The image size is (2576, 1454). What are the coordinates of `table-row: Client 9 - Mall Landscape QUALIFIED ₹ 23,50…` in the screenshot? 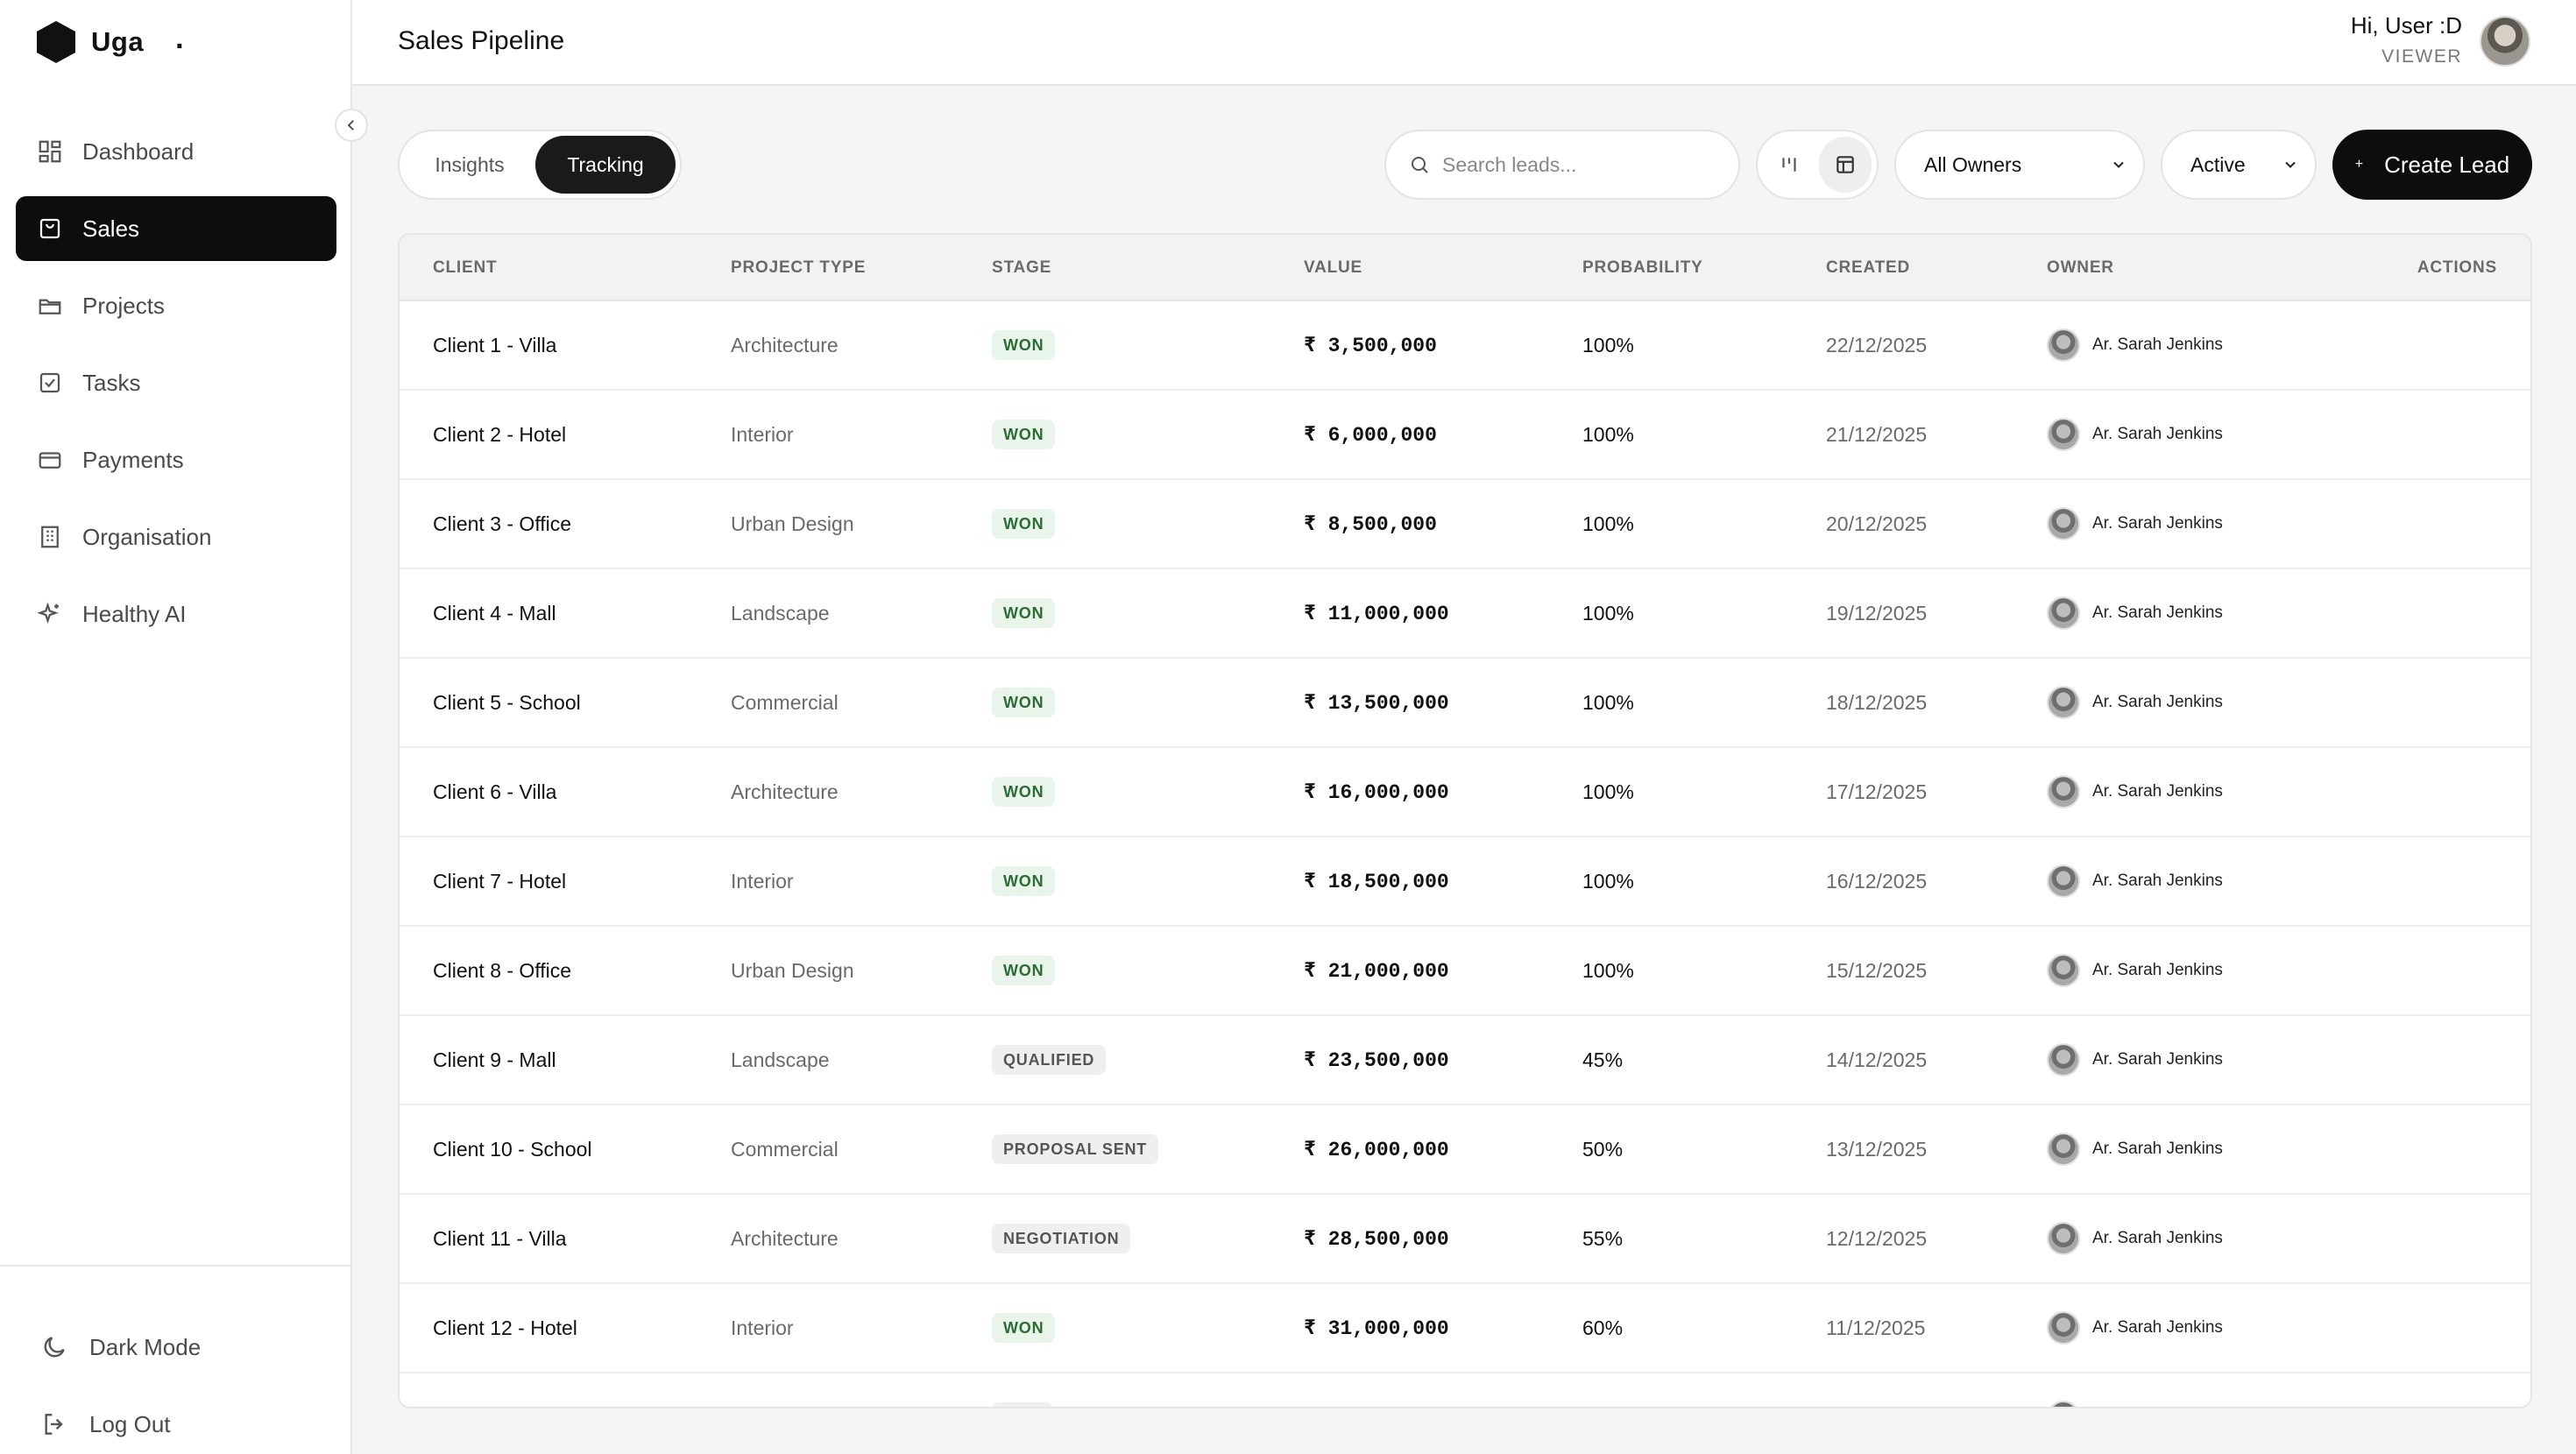 It's located at (1465, 1060).